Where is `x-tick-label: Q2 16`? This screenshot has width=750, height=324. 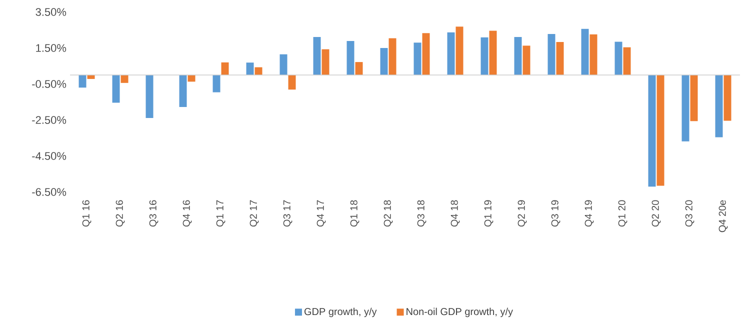 x-tick-label: Q2 16 is located at coordinates (120, 213).